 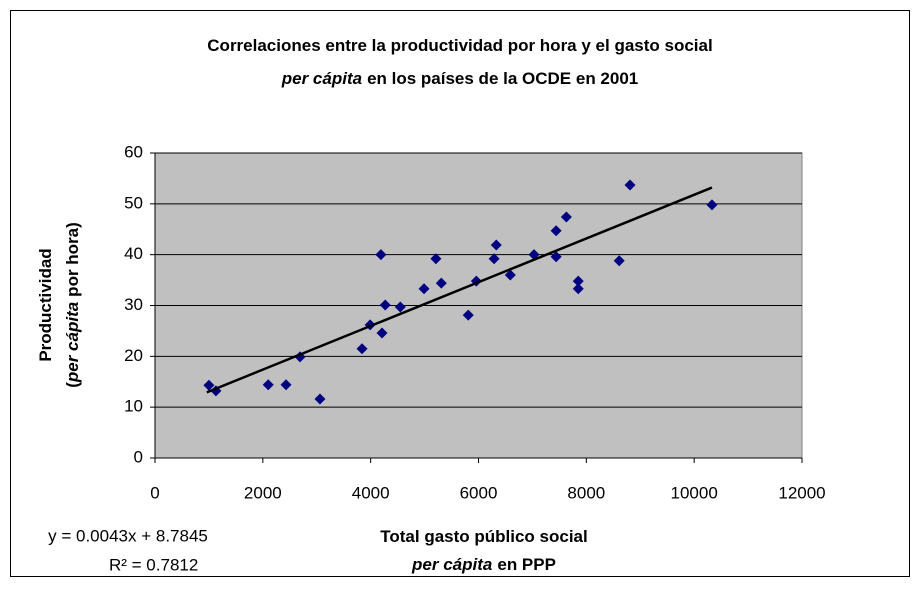 I want to click on x-axis-label-part: Total gasto público social, so click(x=484, y=536).